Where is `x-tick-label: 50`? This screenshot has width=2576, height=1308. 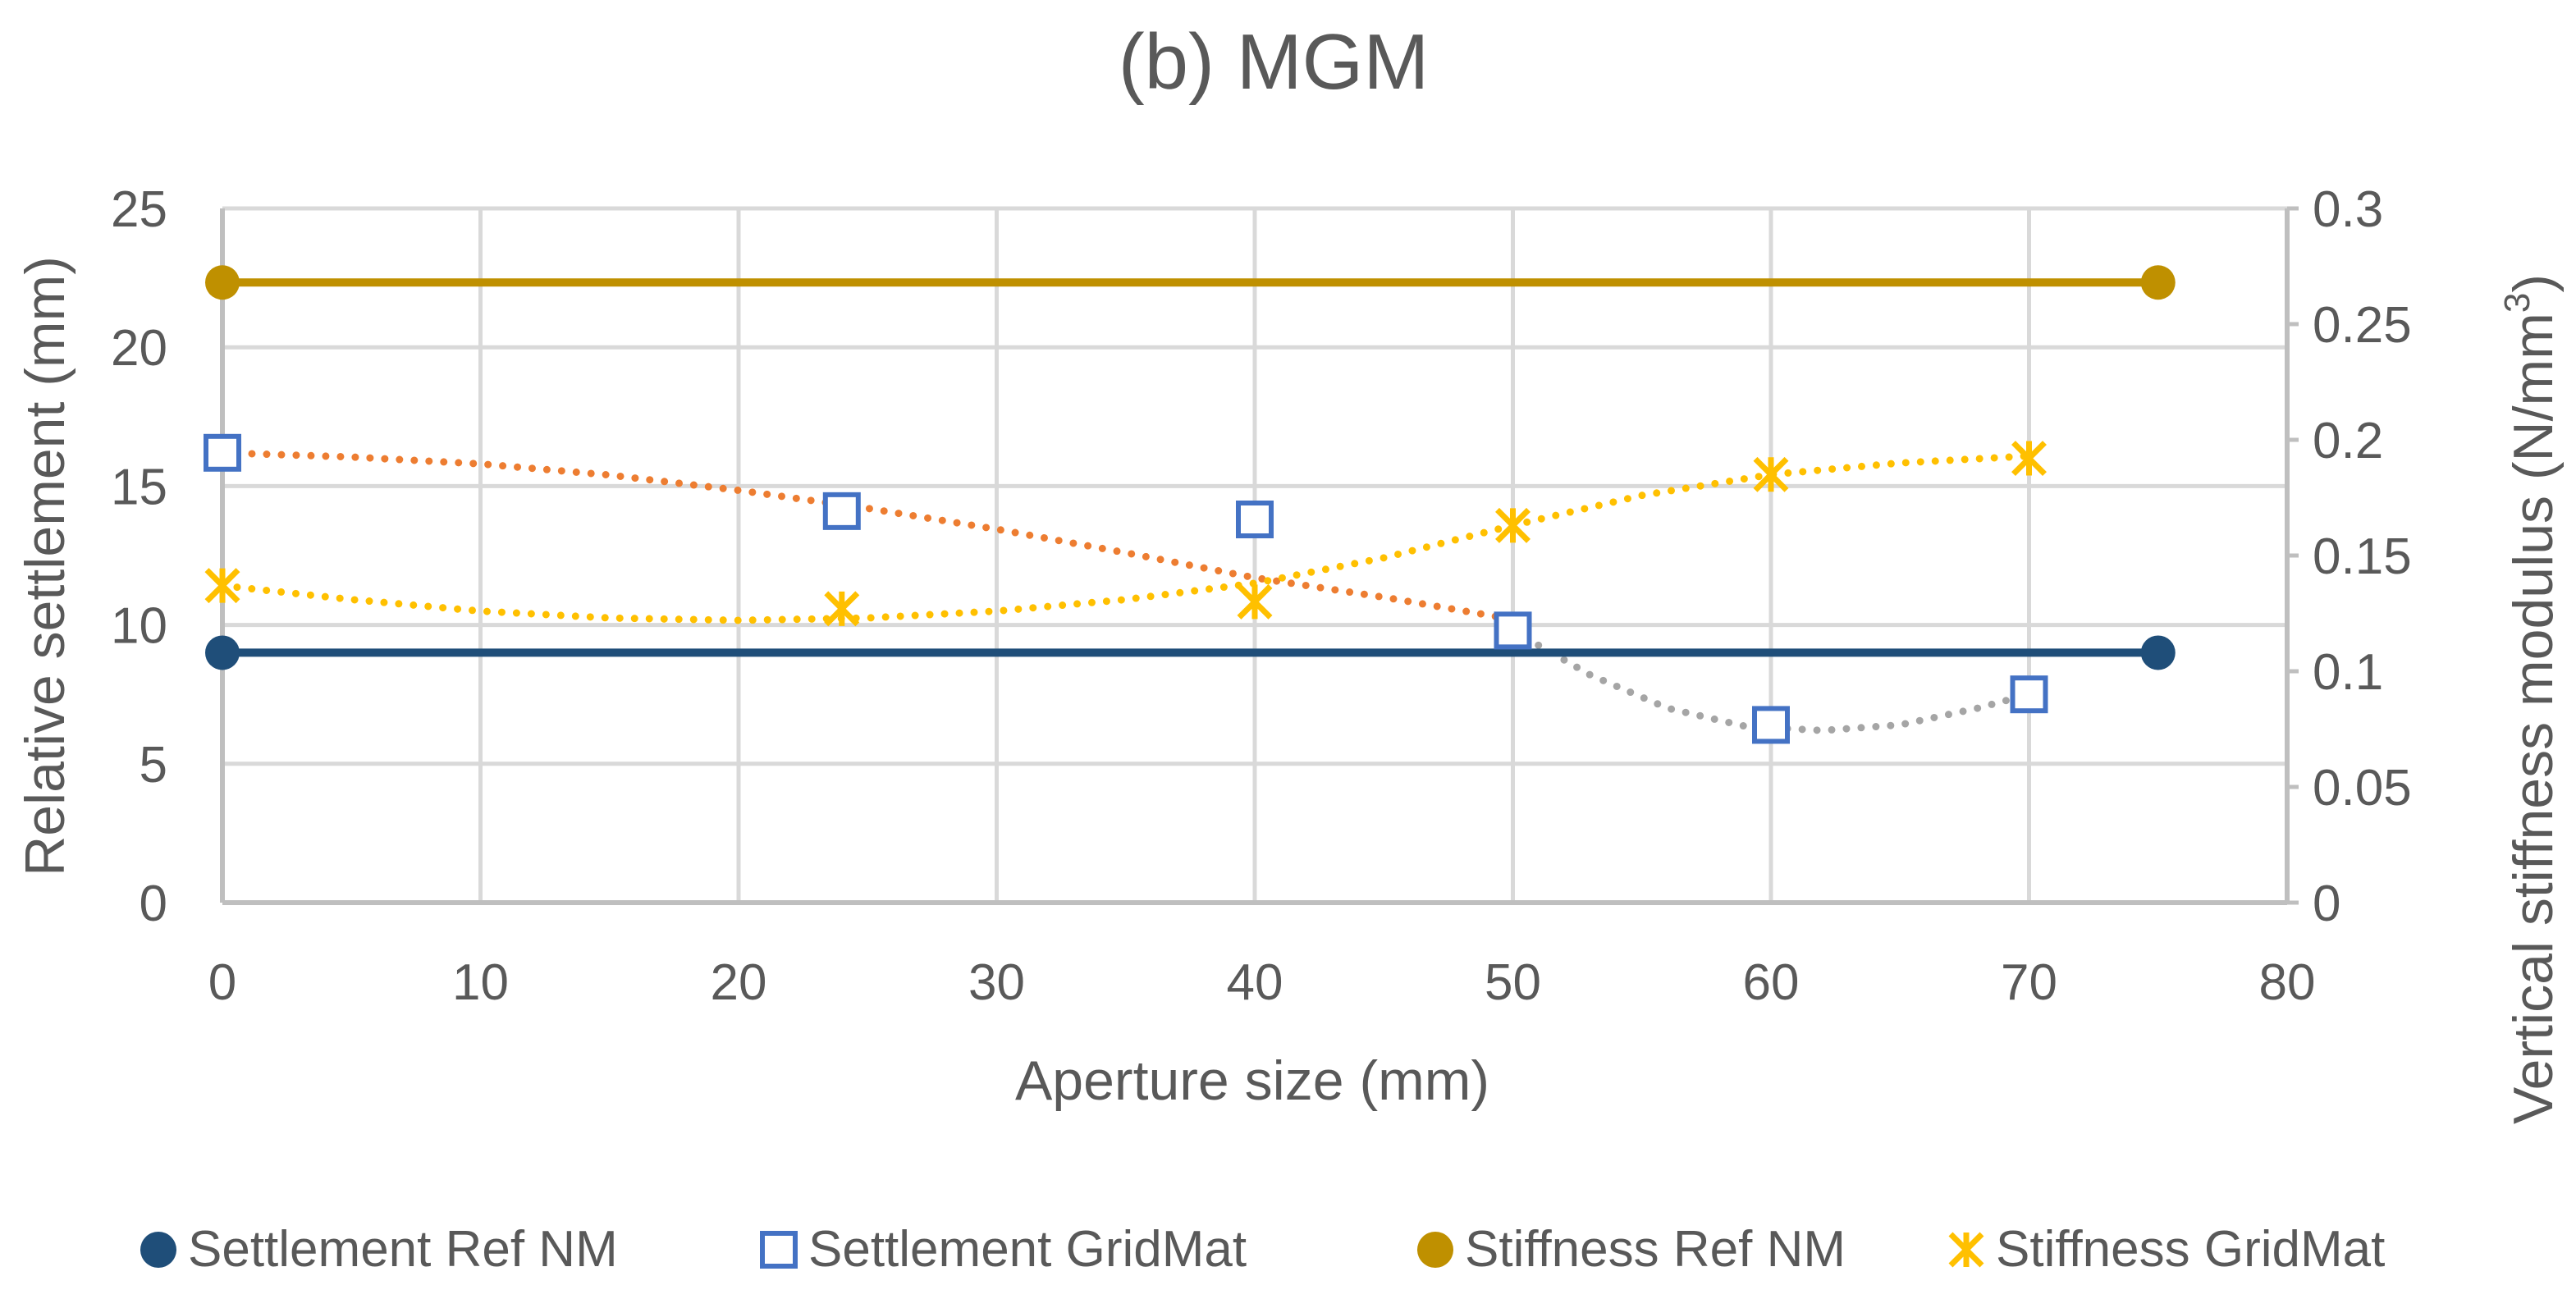
x-tick-label: 50 is located at coordinates (1513, 983).